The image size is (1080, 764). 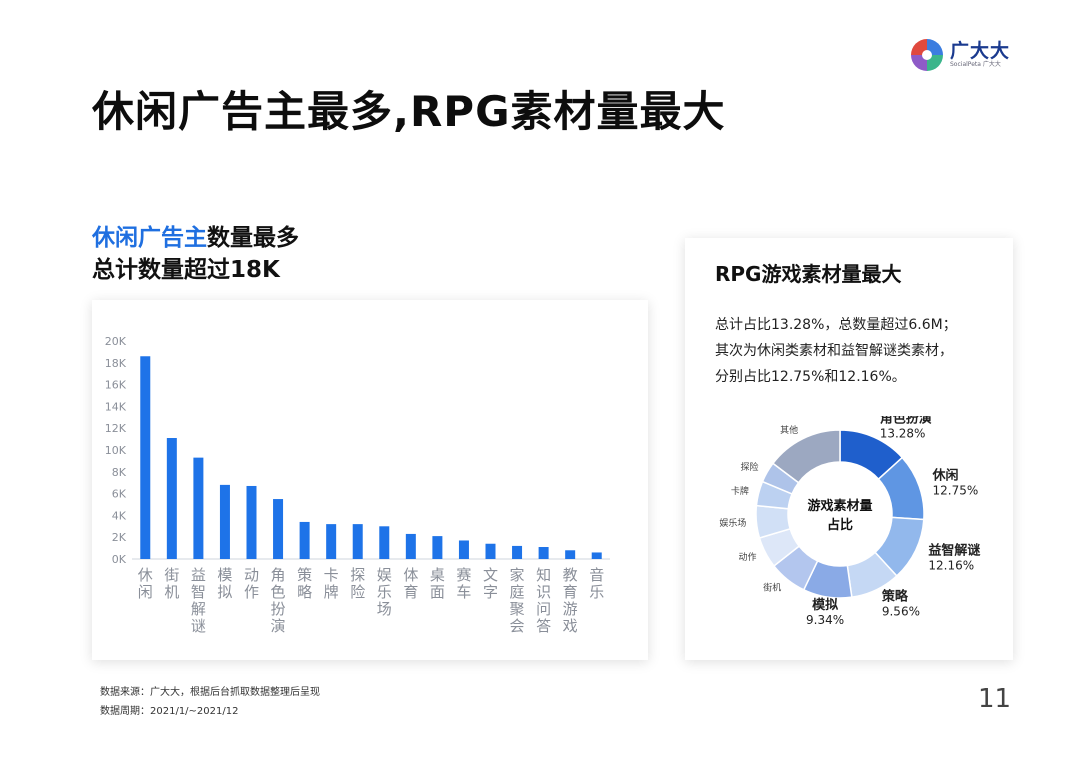 I want to click on donut-slice-label: 探险, so click(x=749, y=467).